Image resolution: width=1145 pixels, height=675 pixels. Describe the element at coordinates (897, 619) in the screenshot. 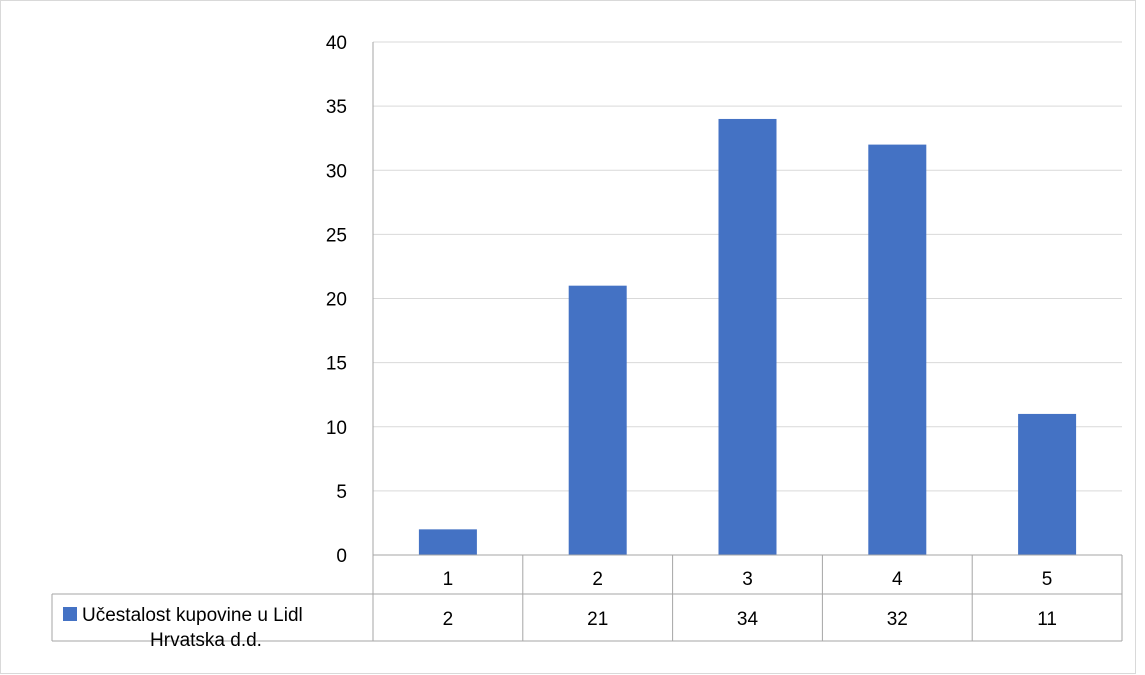

I see `data-table-value: 32` at that location.